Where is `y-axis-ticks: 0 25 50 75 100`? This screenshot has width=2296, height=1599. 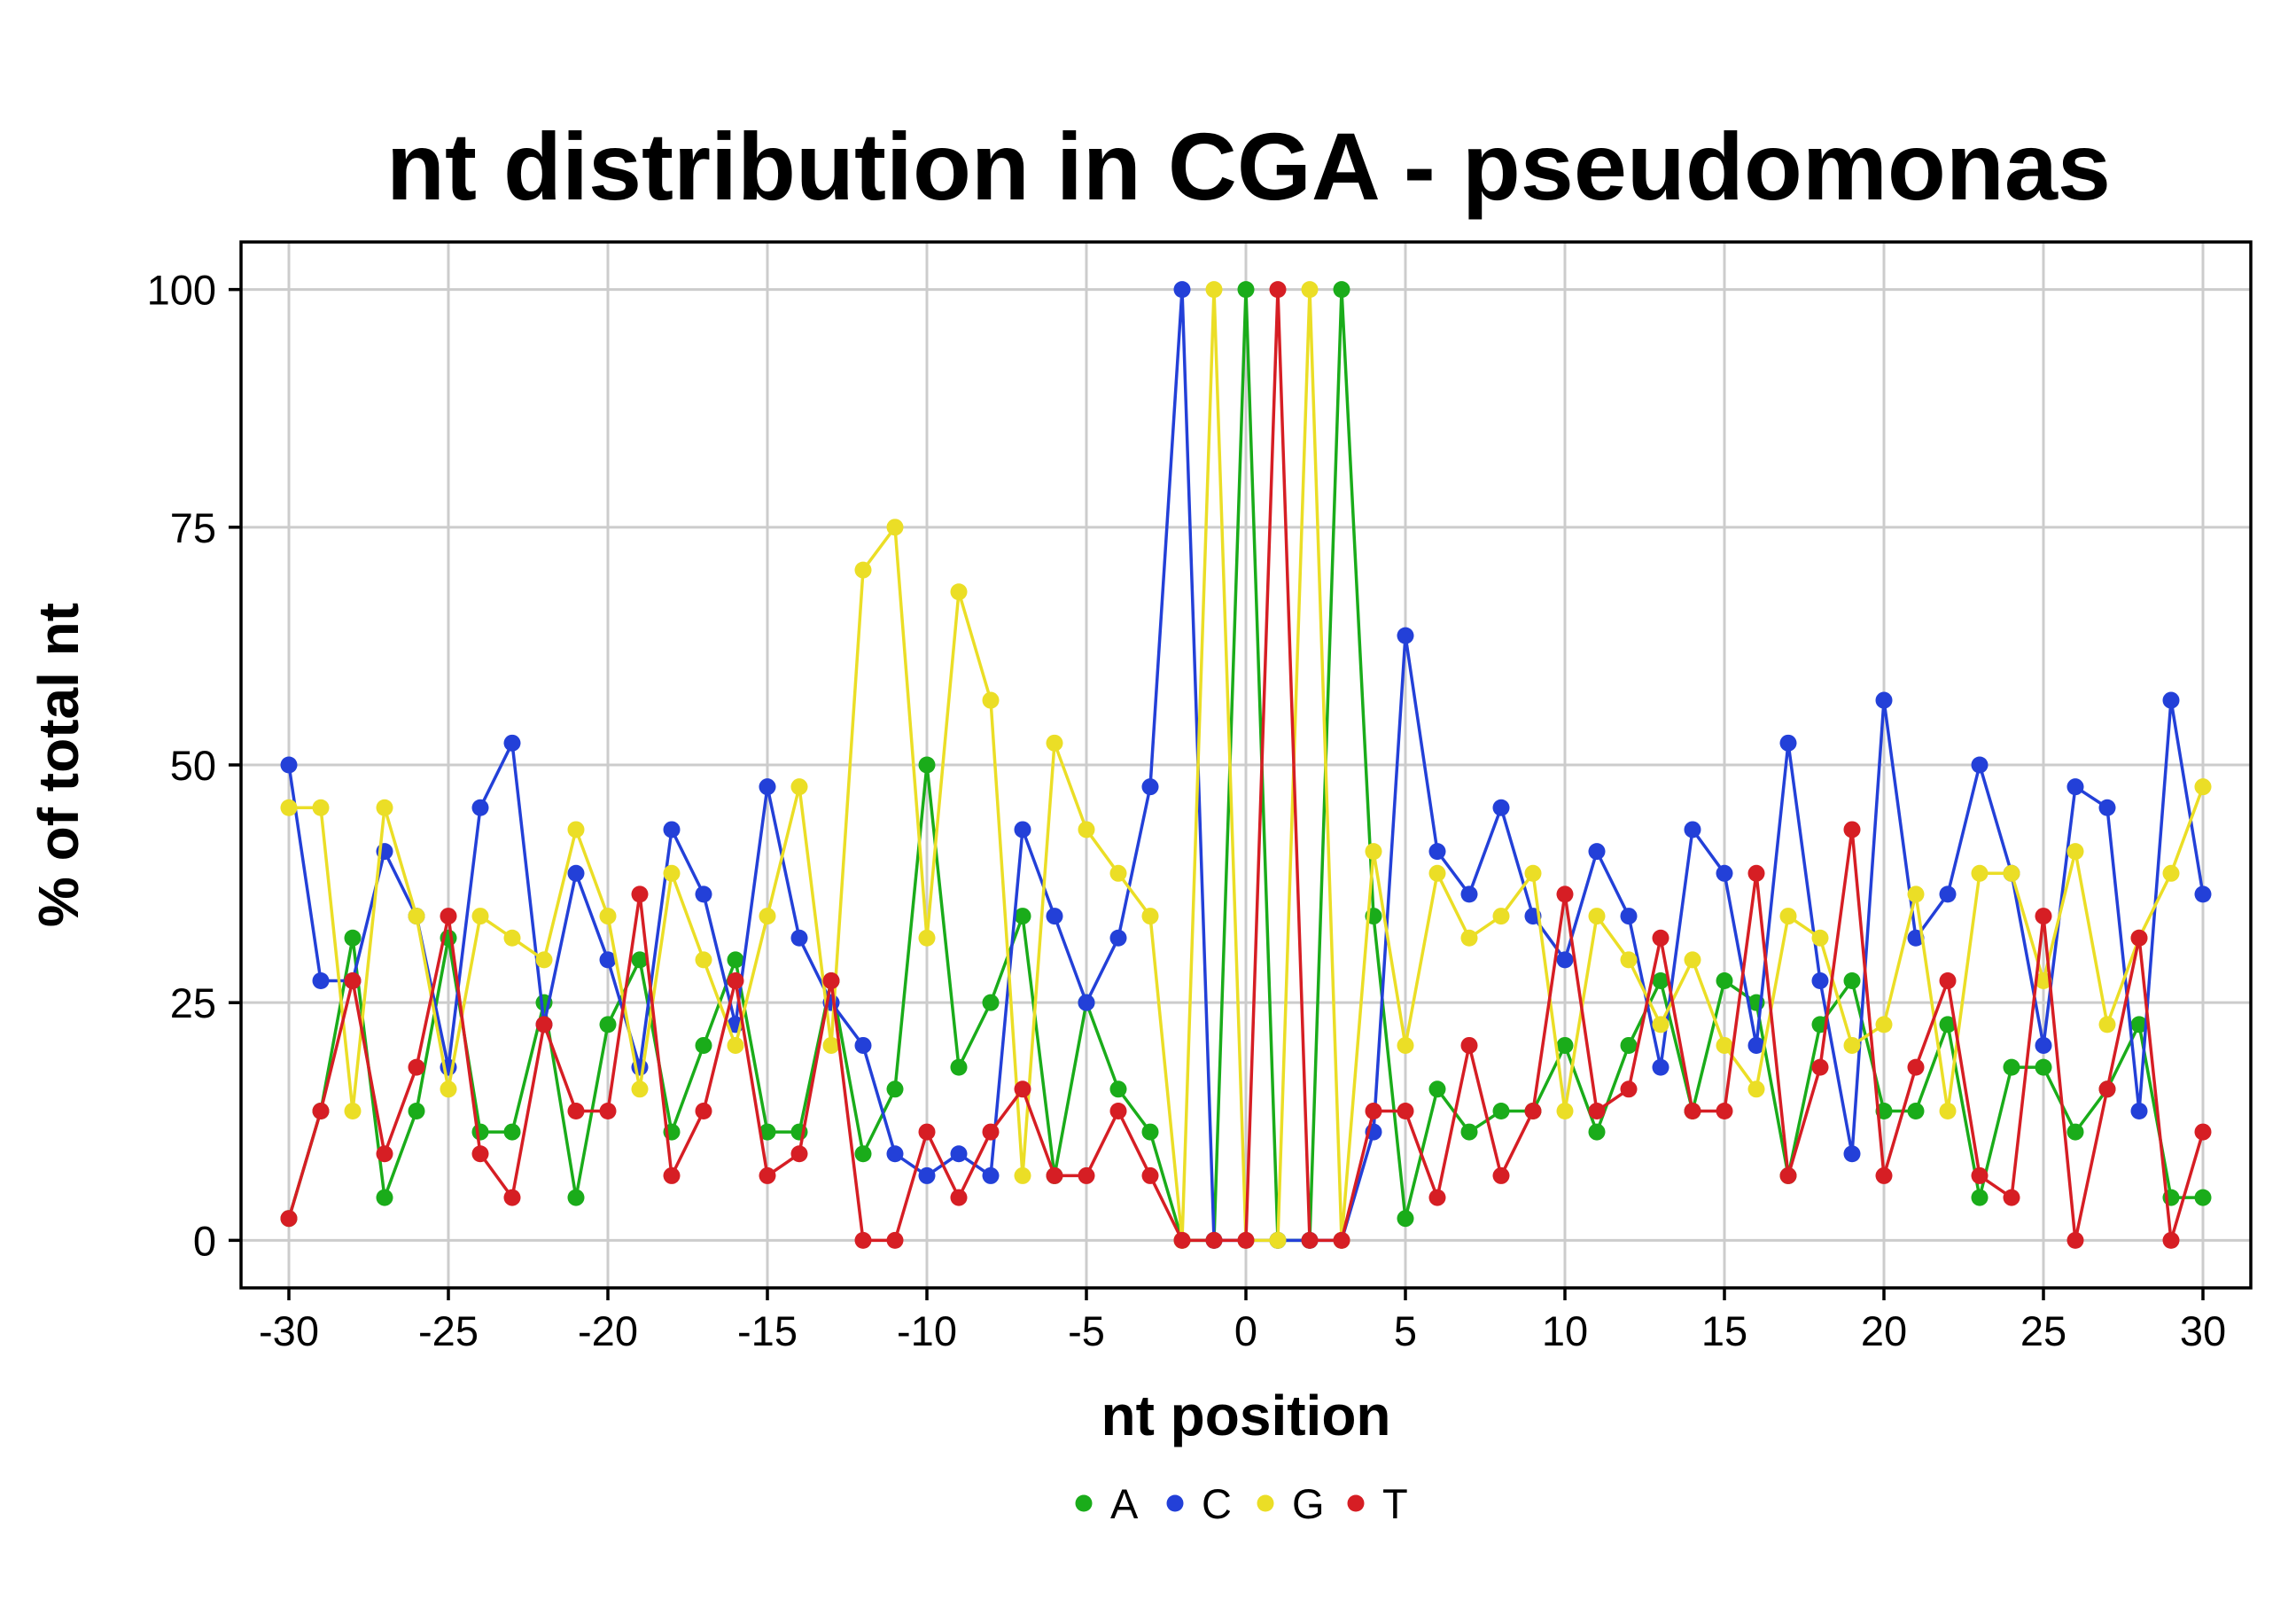 y-axis-ticks: 0 25 50 75 100 is located at coordinates (194, 765).